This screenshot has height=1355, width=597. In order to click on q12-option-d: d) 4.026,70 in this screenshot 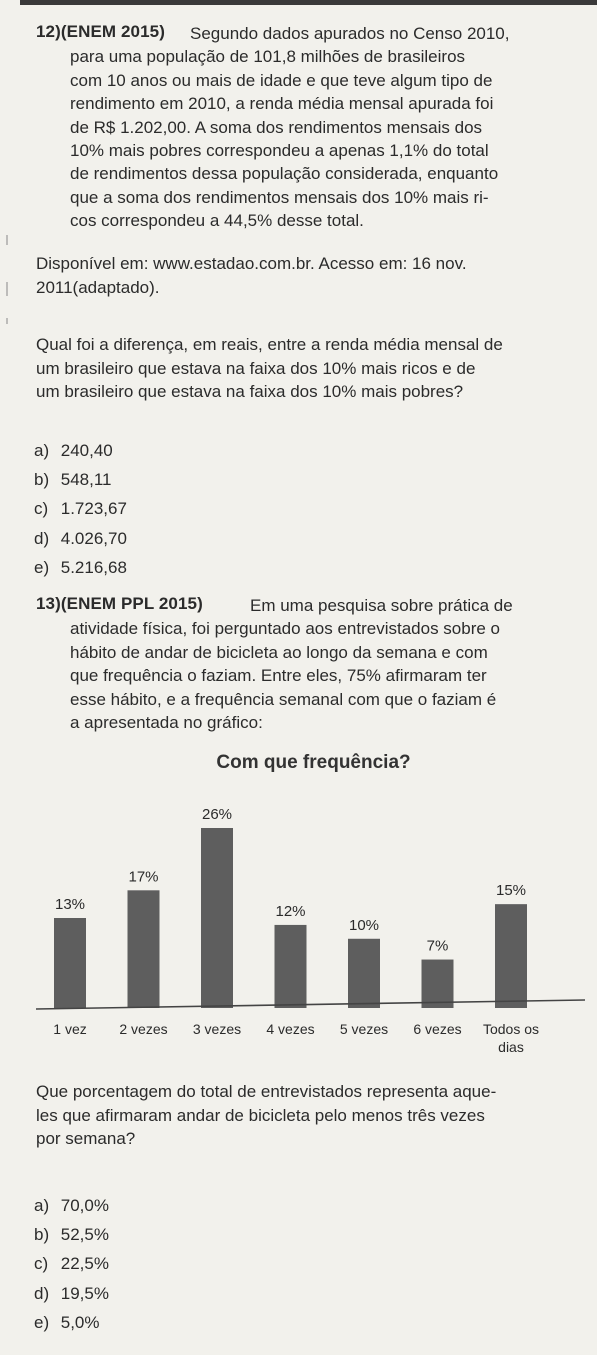, I will do `click(80, 538)`.